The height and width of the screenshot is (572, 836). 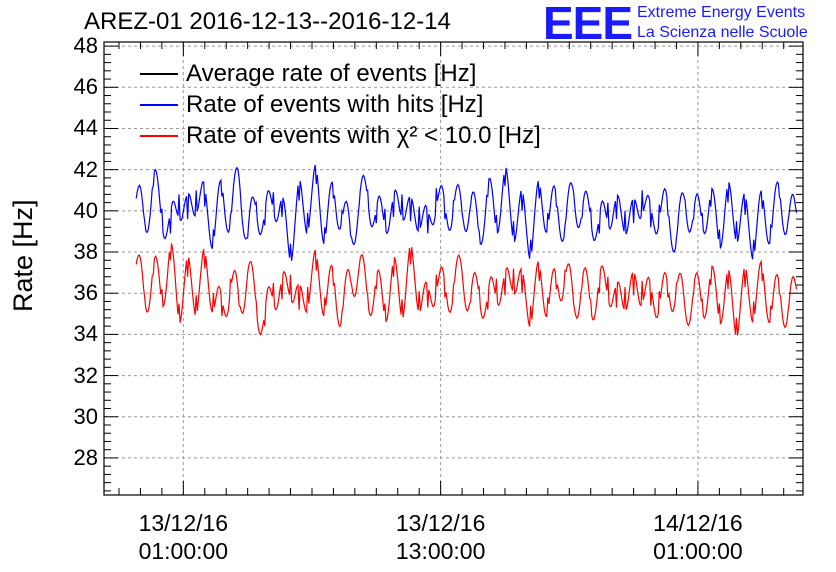 What do you see at coordinates (85, 252) in the screenshot?
I see `y-tick-label: 38` at bounding box center [85, 252].